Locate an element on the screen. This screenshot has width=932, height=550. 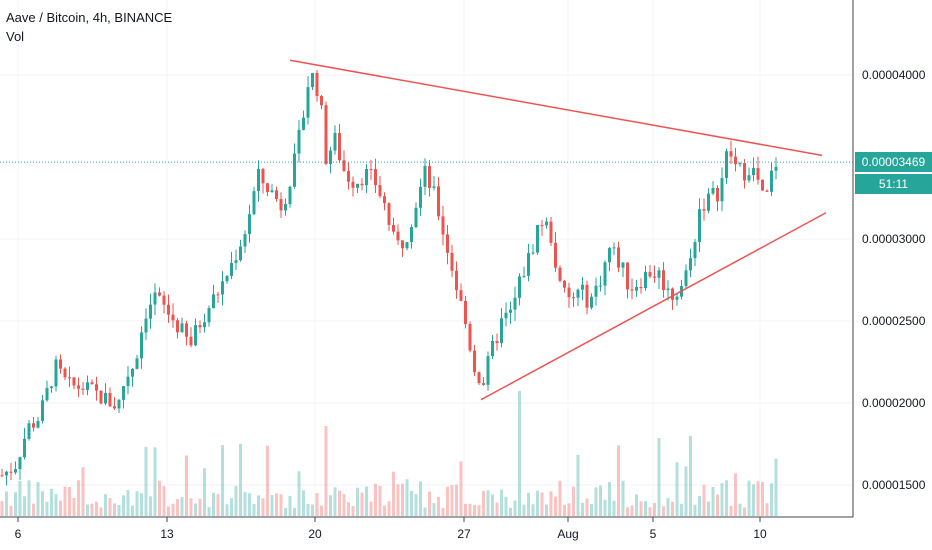
time-tick-label: 6 is located at coordinates (18, 534).